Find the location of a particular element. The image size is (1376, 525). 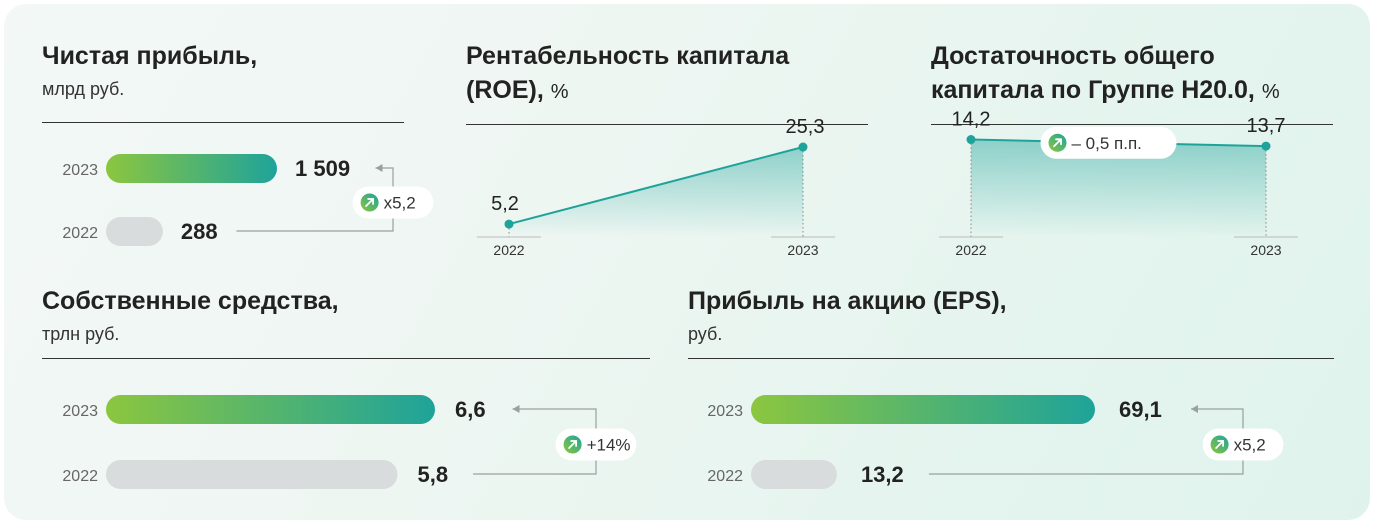

net-profit-chart: 2023 1 509 2022 288 x5,2 is located at coordinates (248, 200).